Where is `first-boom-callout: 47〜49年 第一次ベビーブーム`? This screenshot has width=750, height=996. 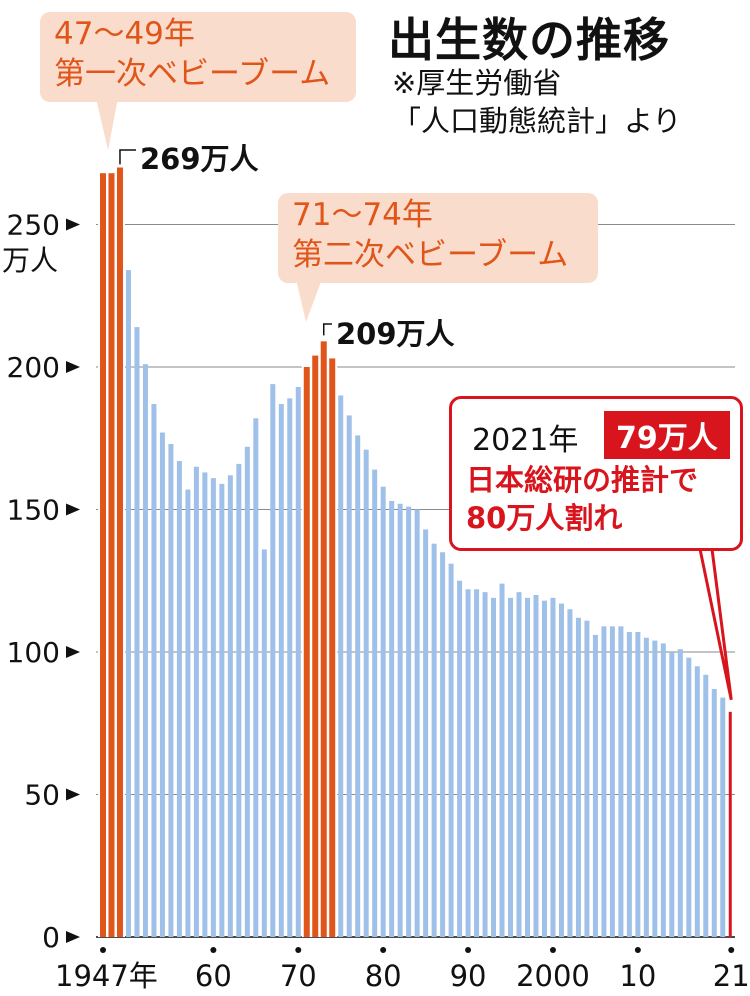 first-boom-callout: 47〜49年 第一次ベビーブーム is located at coordinates (198, 57).